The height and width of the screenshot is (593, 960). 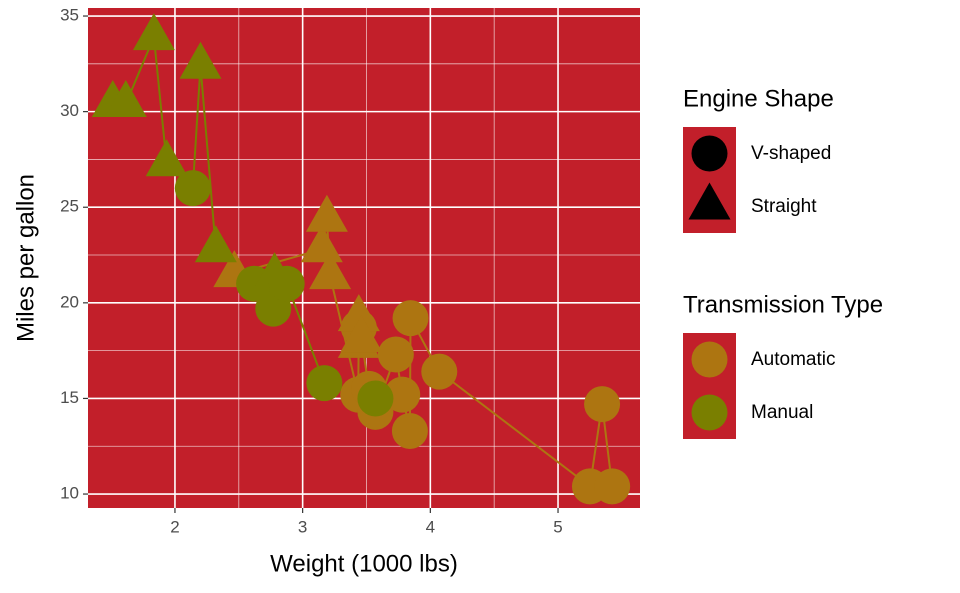 What do you see at coordinates (758, 98) in the screenshot?
I see `legend-title: Engine Shape` at bounding box center [758, 98].